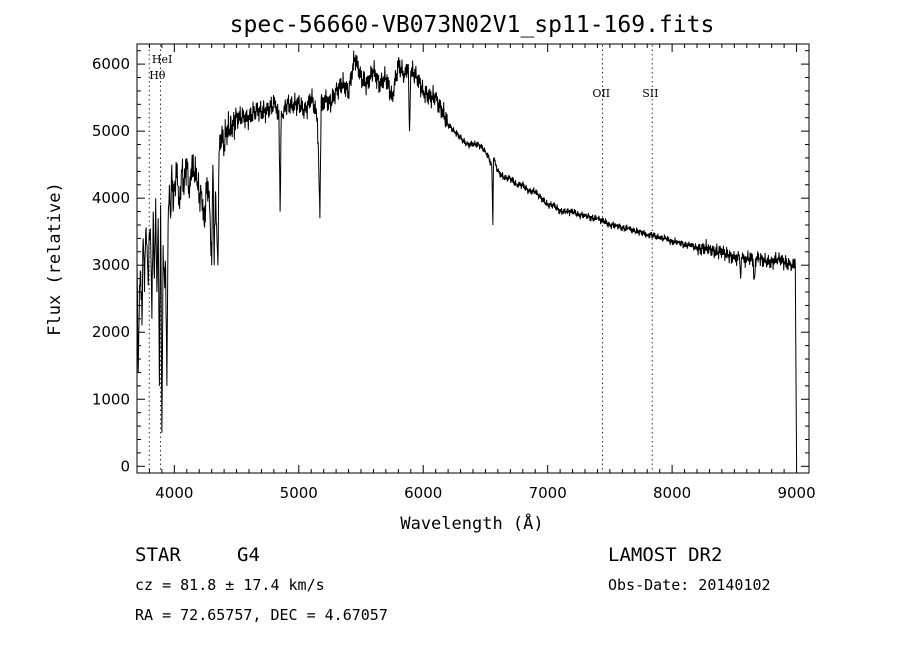 Image resolution: width=900 pixels, height=650 pixels. I want to click on x-tick-label: 6000, so click(423, 493).